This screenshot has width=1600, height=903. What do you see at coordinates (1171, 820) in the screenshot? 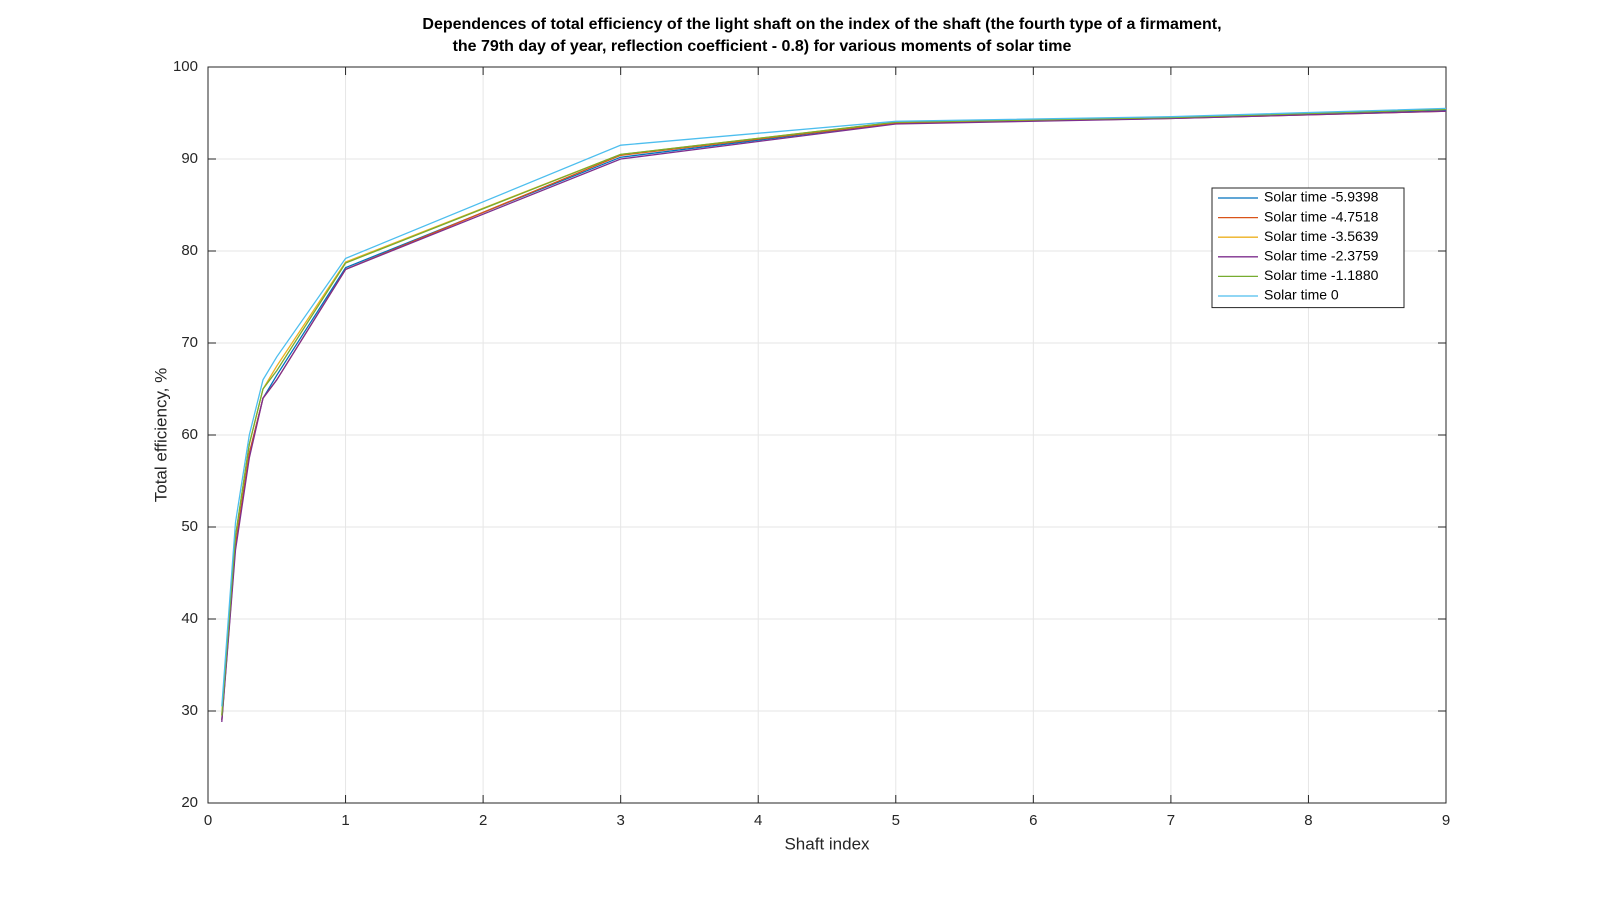
I see `x-tick-label: 7` at bounding box center [1171, 820].